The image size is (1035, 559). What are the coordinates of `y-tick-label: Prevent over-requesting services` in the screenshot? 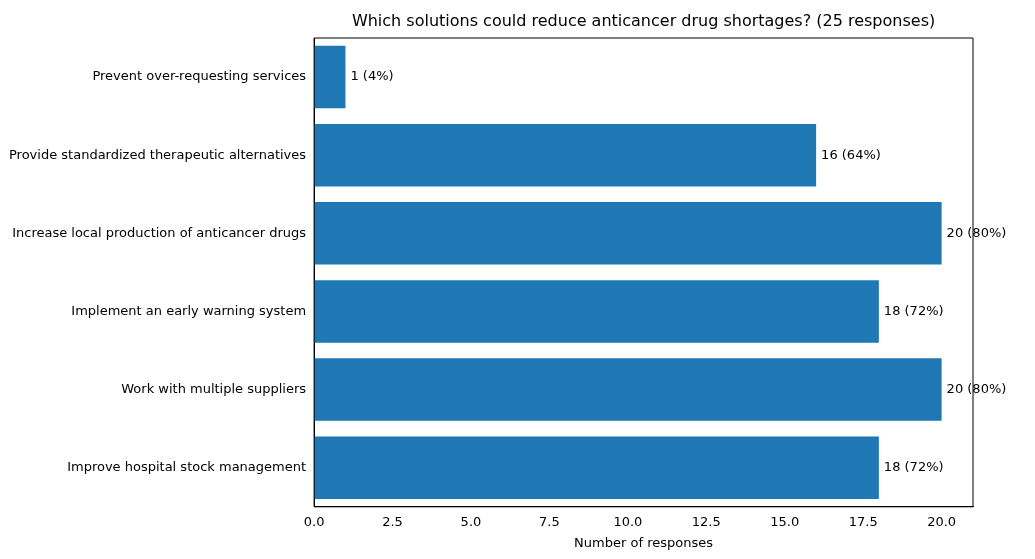 It's located at (199, 76).